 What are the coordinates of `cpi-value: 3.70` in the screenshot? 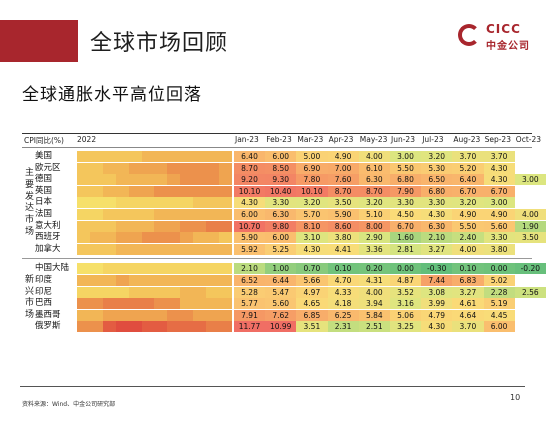 It's located at (468, 156).